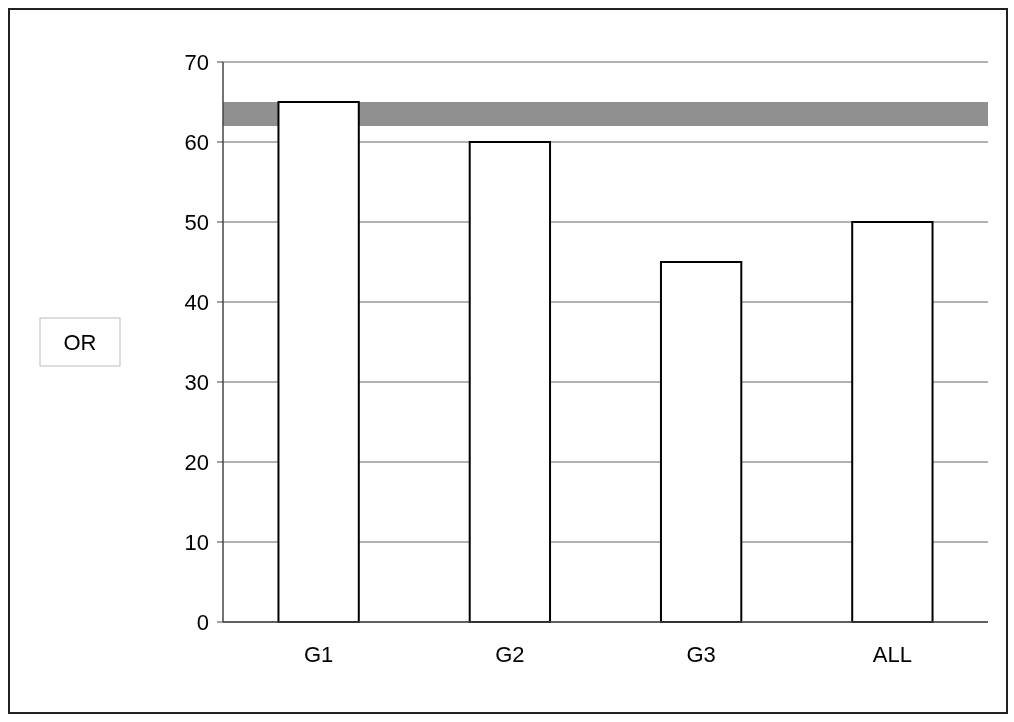 This screenshot has height=722, width=1014. Describe the element at coordinates (196, 542) in the screenshot. I see `y-tick-label: 10` at that location.